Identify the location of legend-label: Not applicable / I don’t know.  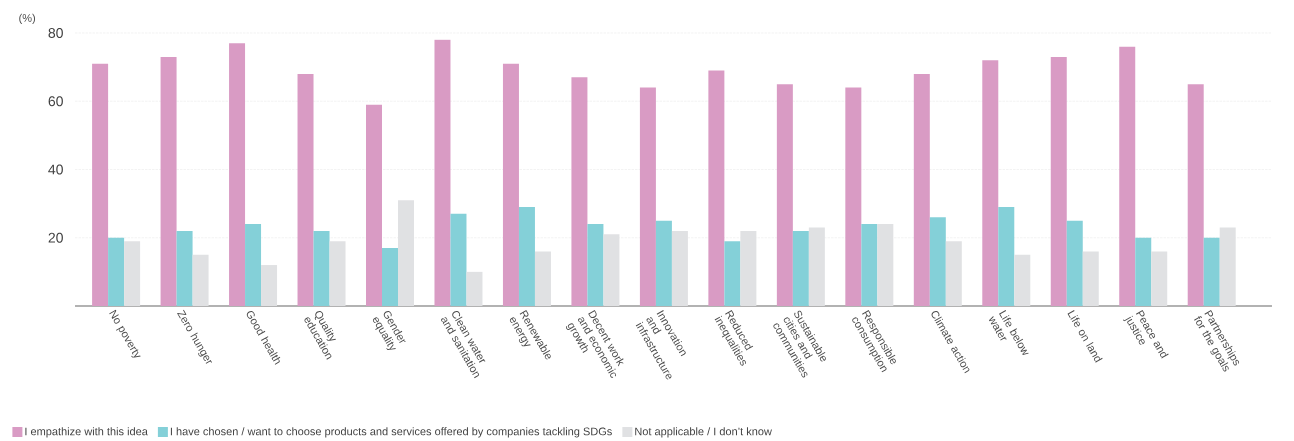
(703, 432).